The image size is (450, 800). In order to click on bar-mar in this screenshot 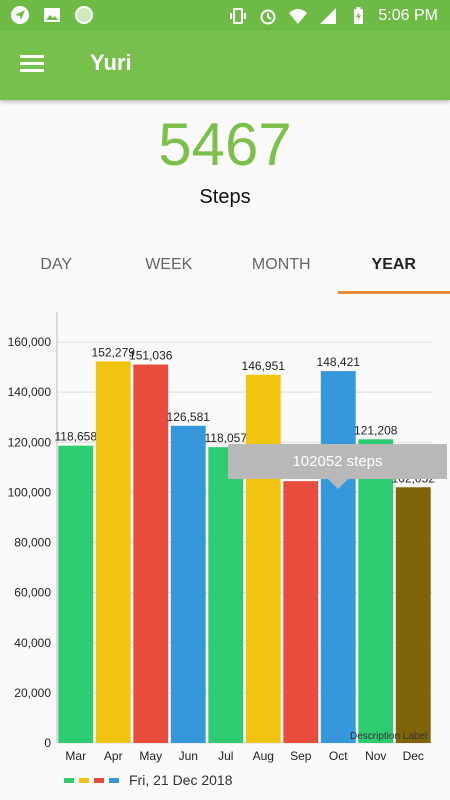, I will do `click(76, 594)`.